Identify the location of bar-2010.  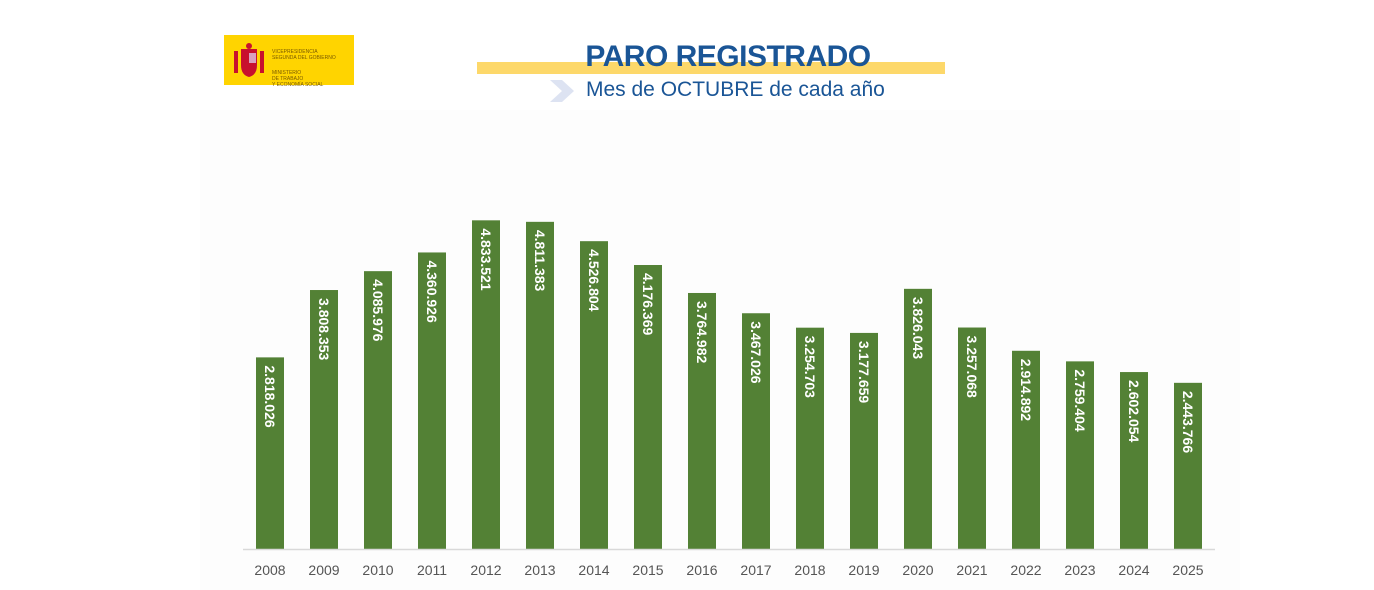
(378, 410).